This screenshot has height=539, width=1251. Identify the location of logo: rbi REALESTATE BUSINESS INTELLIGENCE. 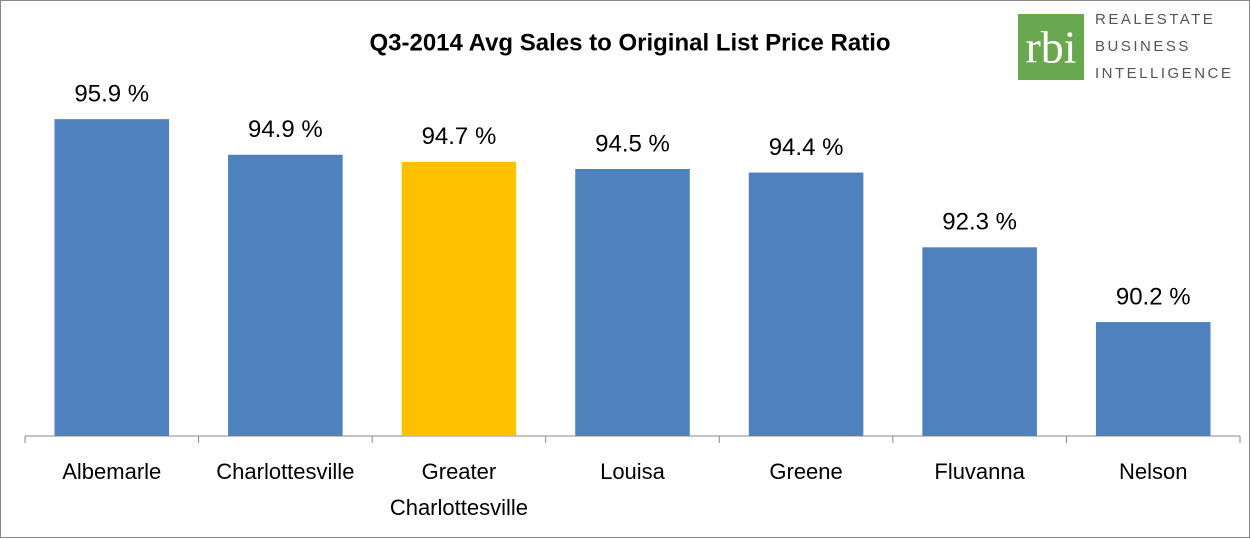
(1125, 46).